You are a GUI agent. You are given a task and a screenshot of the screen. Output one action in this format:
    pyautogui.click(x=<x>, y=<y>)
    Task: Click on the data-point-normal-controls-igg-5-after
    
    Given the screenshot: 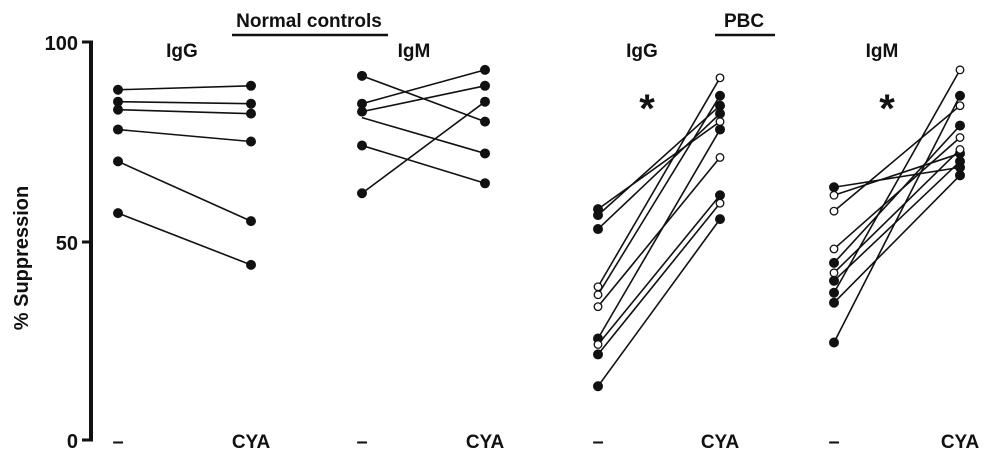 What is the action you would take?
    pyautogui.click(x=250, y=221)
    